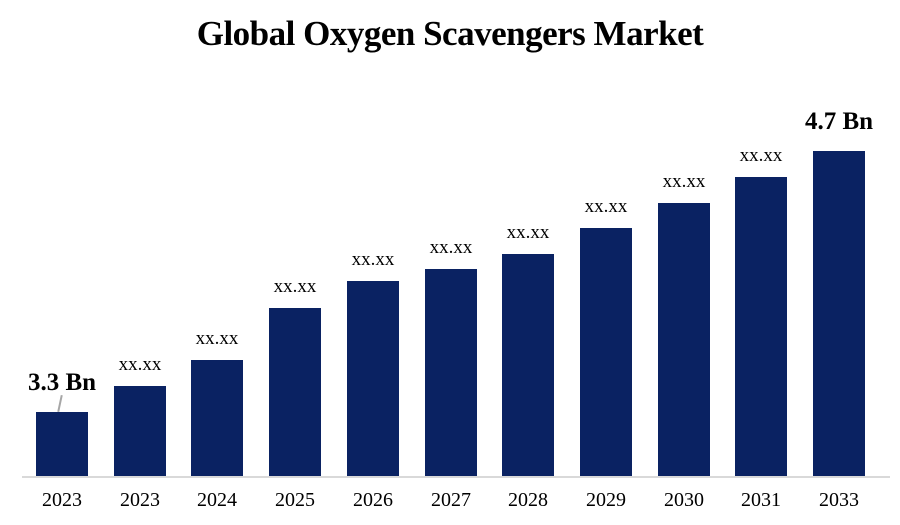 This screenshot has height=525, width=900. Describe the element at coordinates (373, 500) in the screenshot. I see `x-axis-label: 2026` at that location.